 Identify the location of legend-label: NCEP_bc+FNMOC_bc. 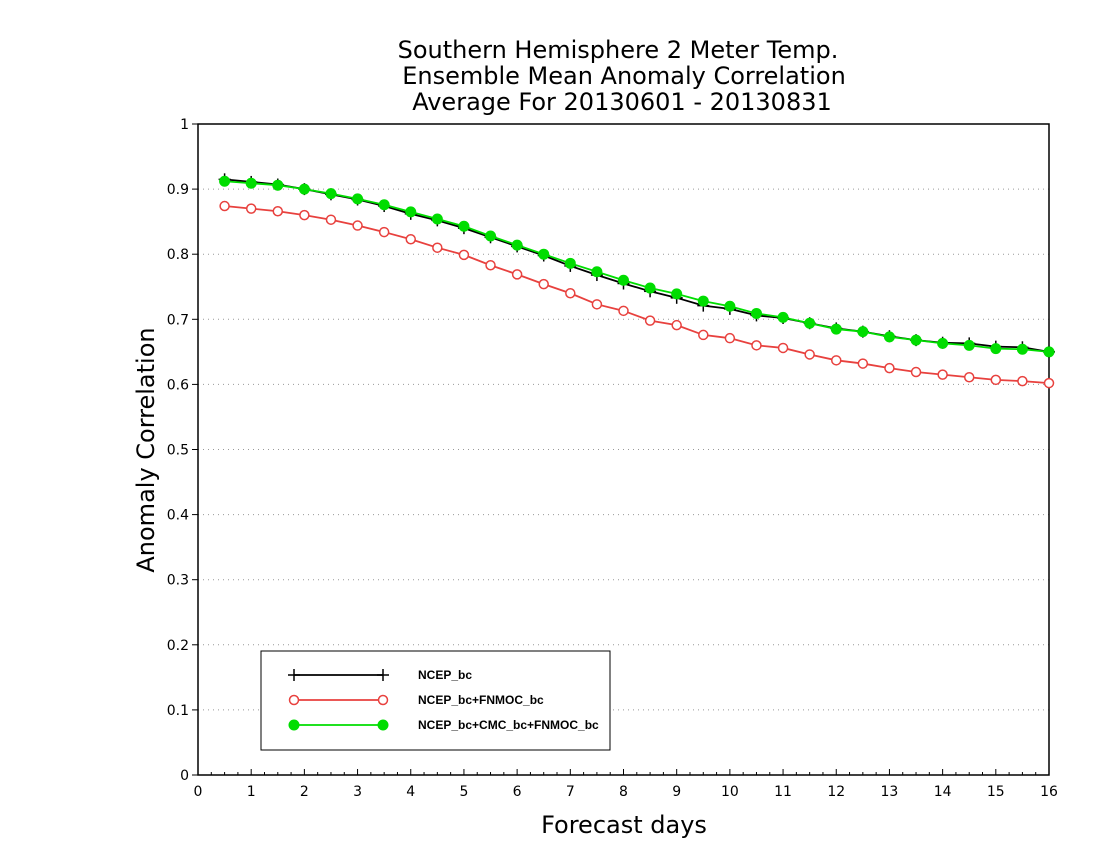
(481, 700).